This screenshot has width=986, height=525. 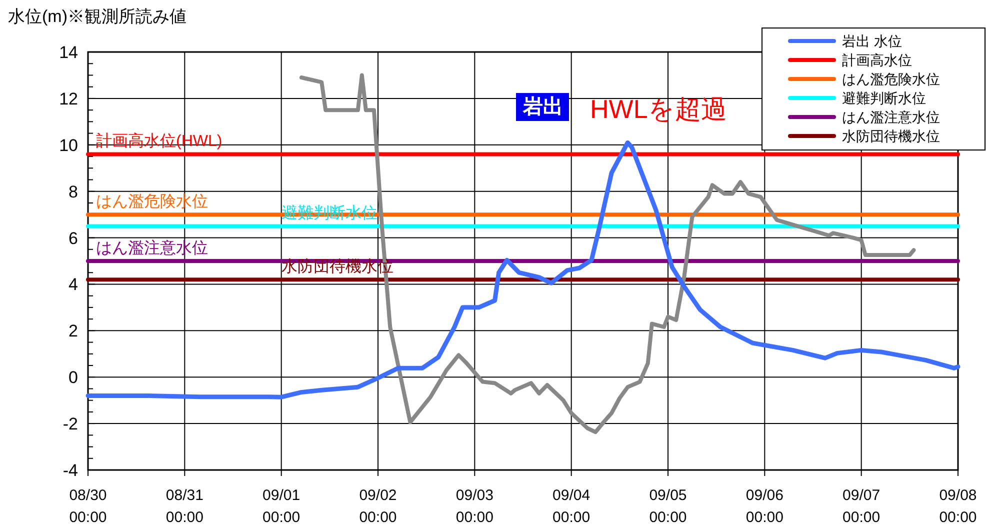 I want to click on legend-label: 水防団待機水位, so click(x=891, y=136).